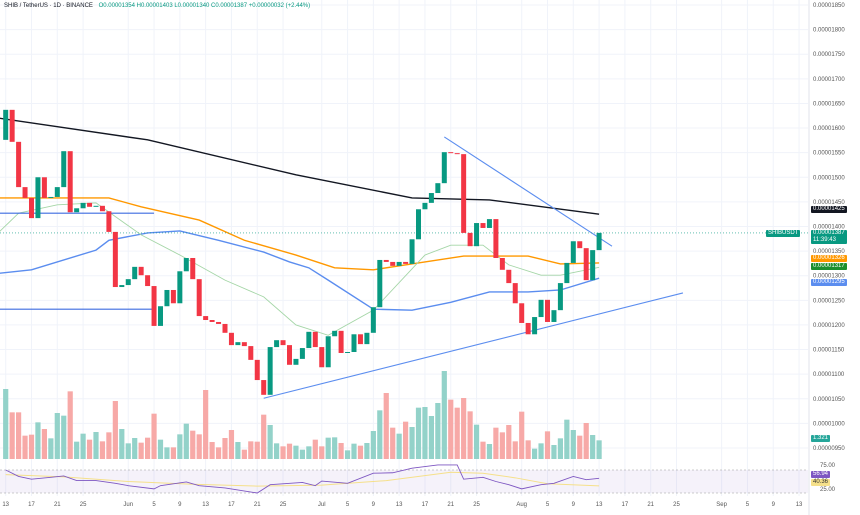 The height and width of the screenshot is (515, 860). What do you see at coordinates (783, 233) in the screenshot?
I see `symbol-tag: SHIBUSDT` at bounding box center [783, 233].